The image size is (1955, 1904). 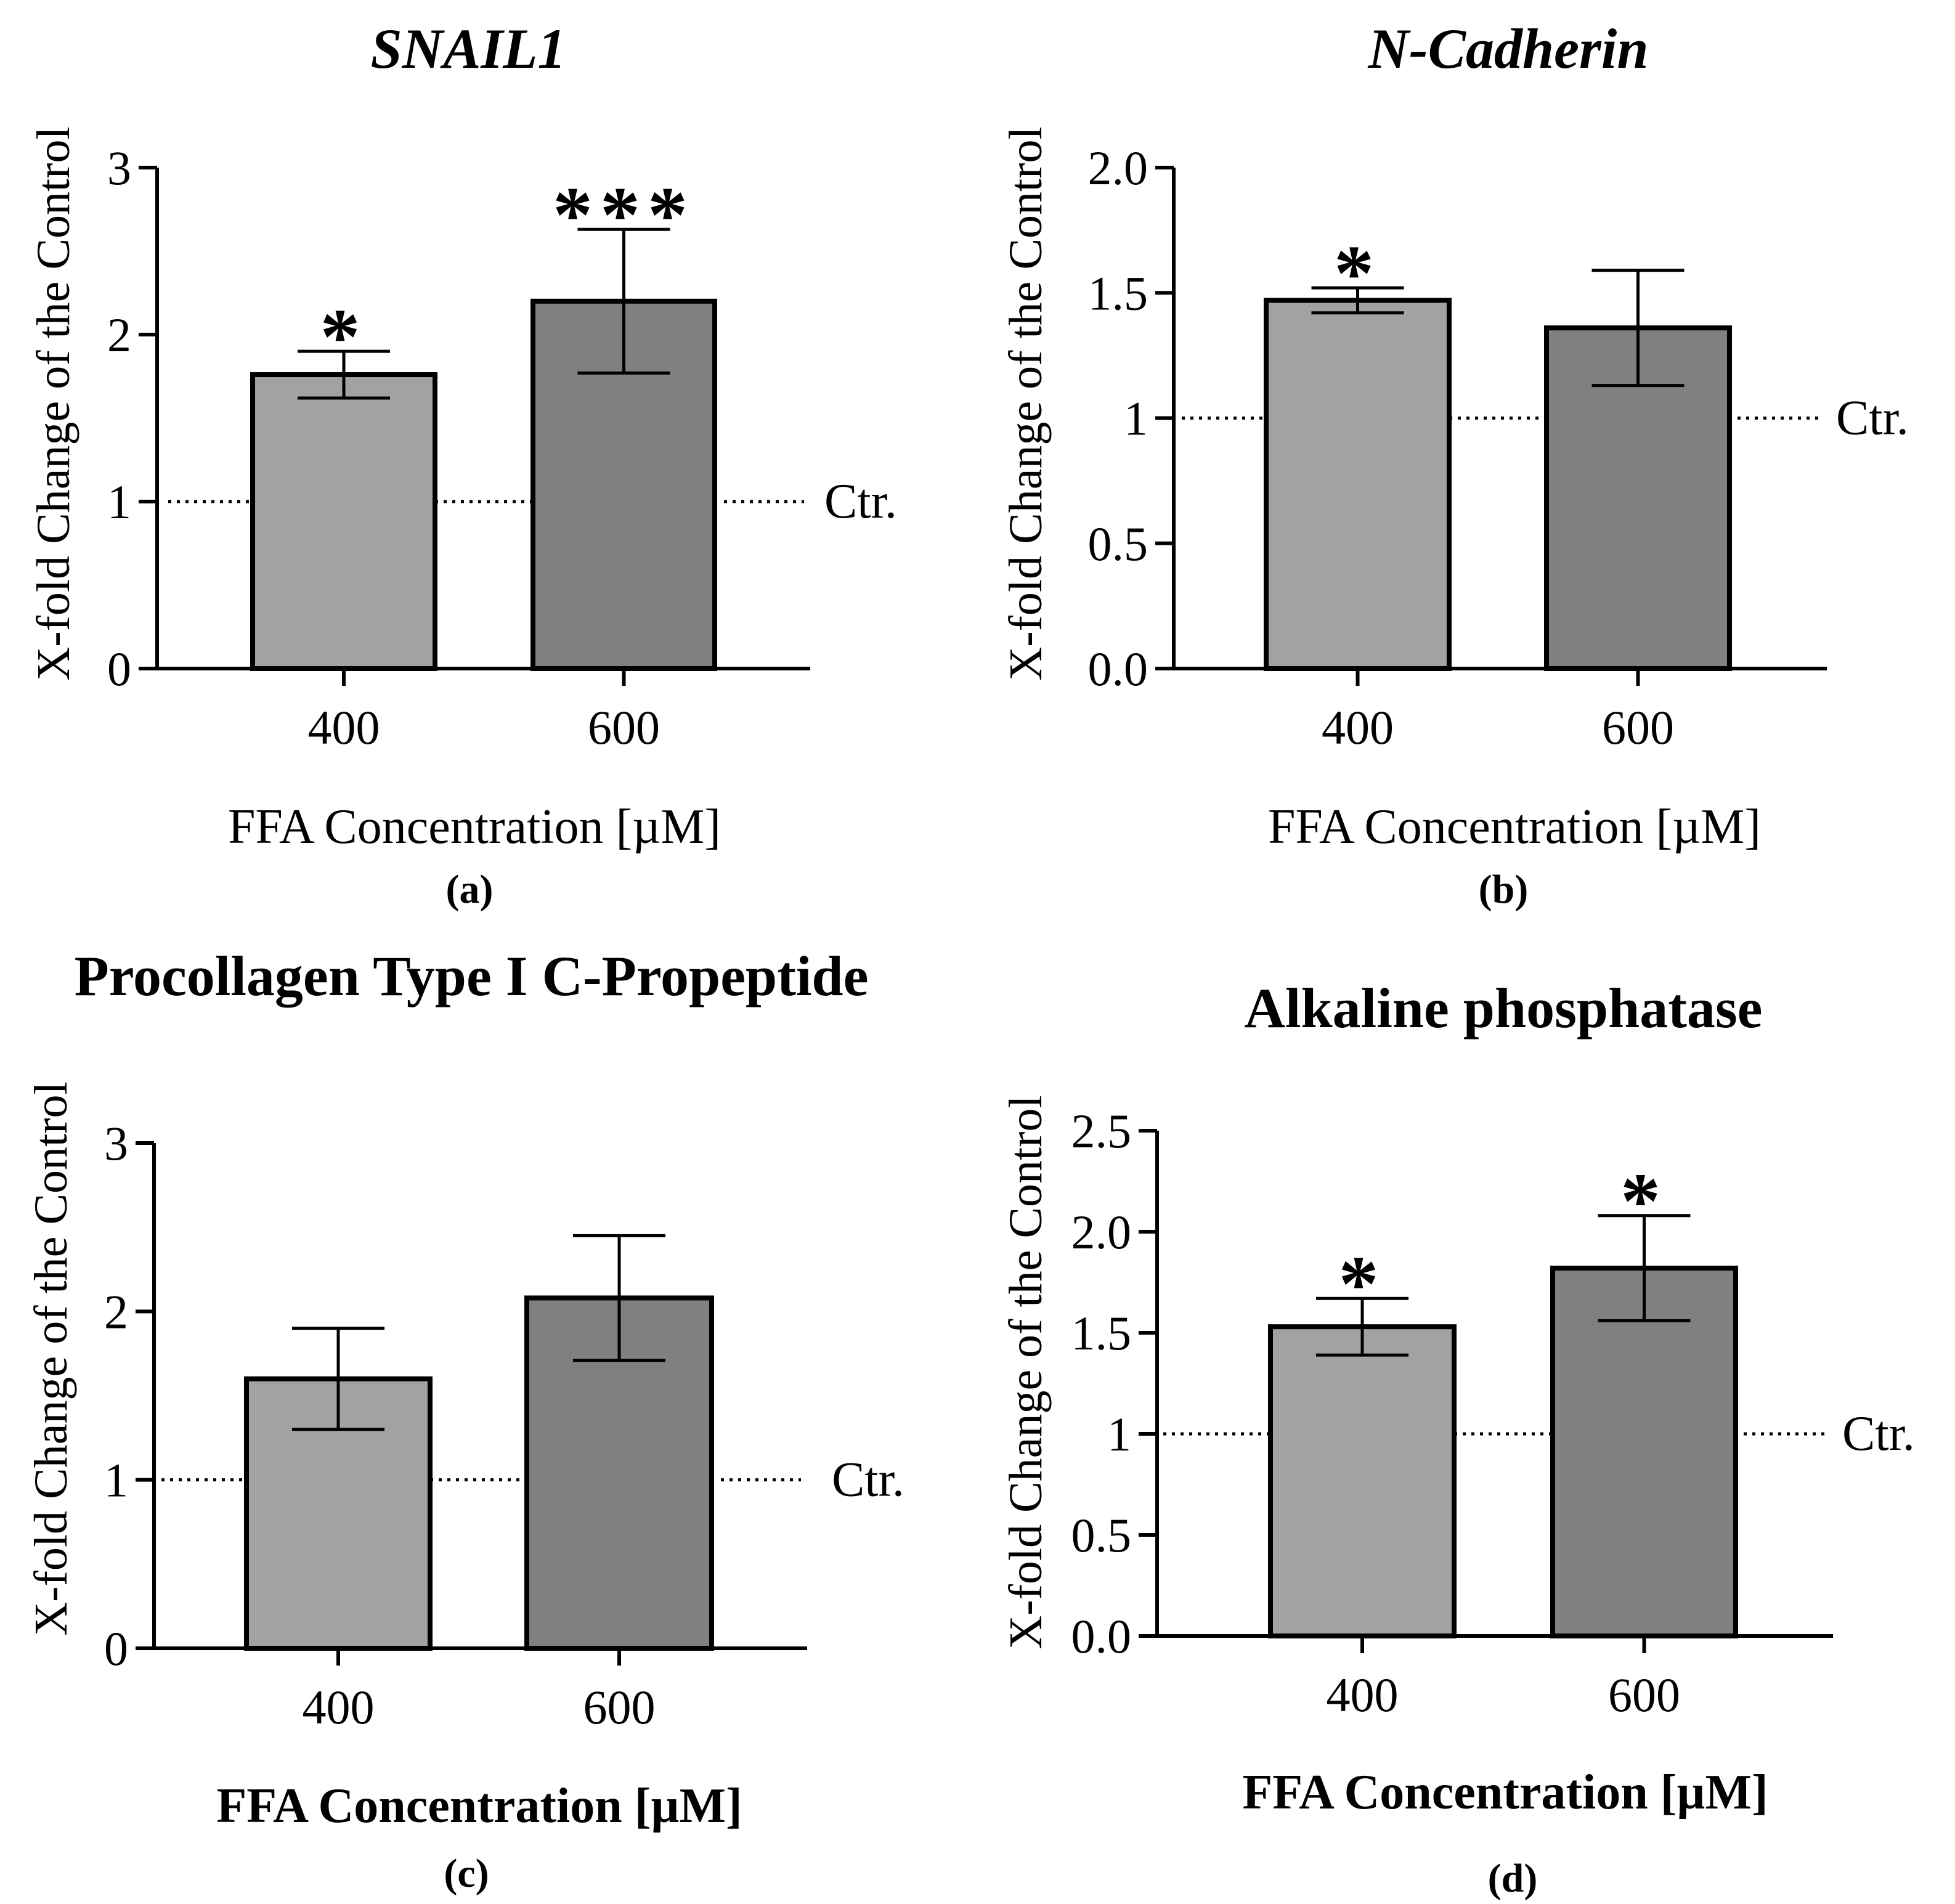 What do you see at coordinates (468, 48) in the screenshot?
I see `panel-a-title: SNAIL1` at bounding box center [468, 48].